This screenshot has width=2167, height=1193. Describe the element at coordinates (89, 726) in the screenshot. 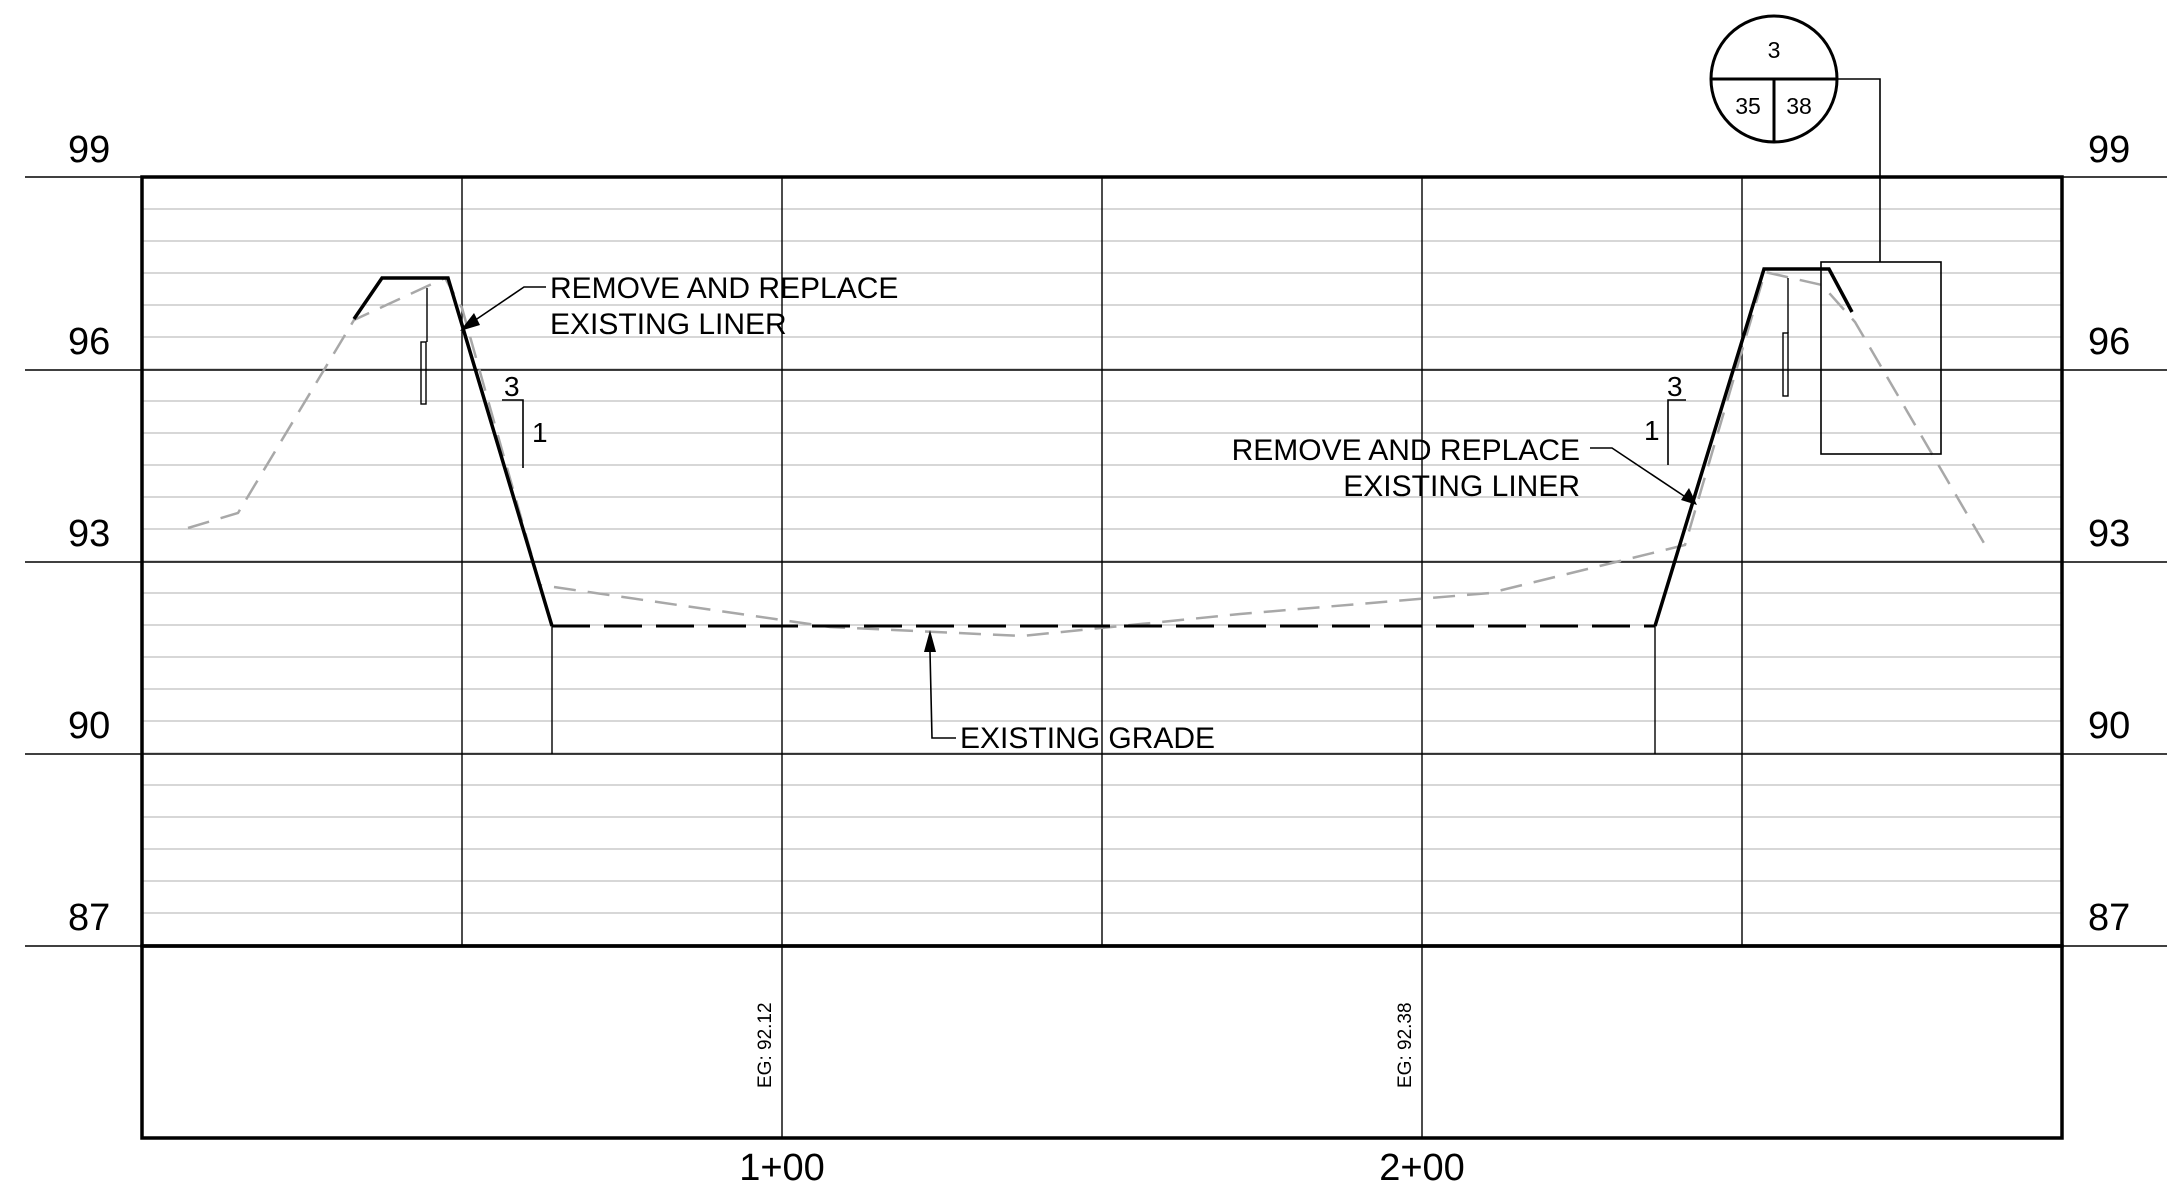

I see `elev-label-90-left: 90` at that location.